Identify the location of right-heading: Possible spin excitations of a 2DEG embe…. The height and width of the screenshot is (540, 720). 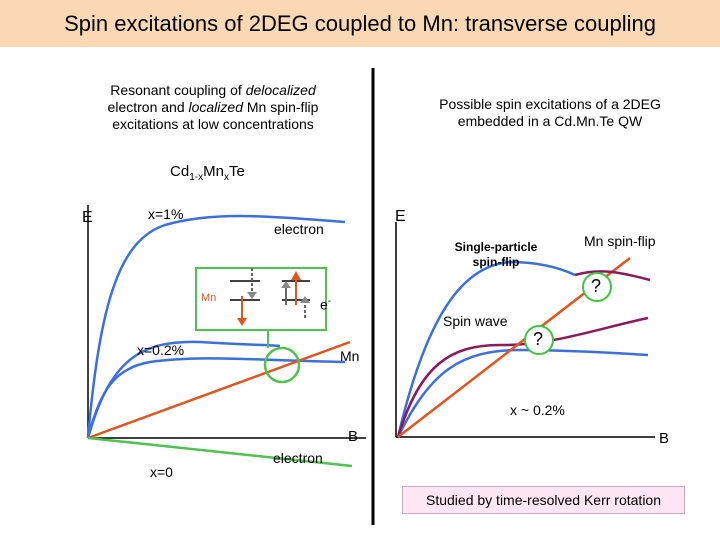
(550, 113).